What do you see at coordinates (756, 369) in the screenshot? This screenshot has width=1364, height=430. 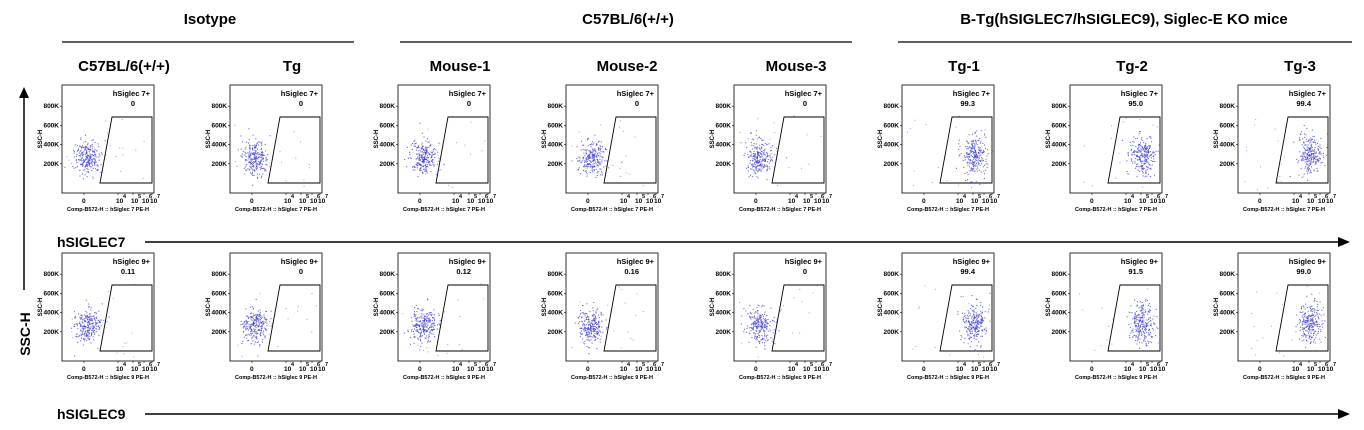 I see `x-tick-label: 0` at bounding box center [756, 369].